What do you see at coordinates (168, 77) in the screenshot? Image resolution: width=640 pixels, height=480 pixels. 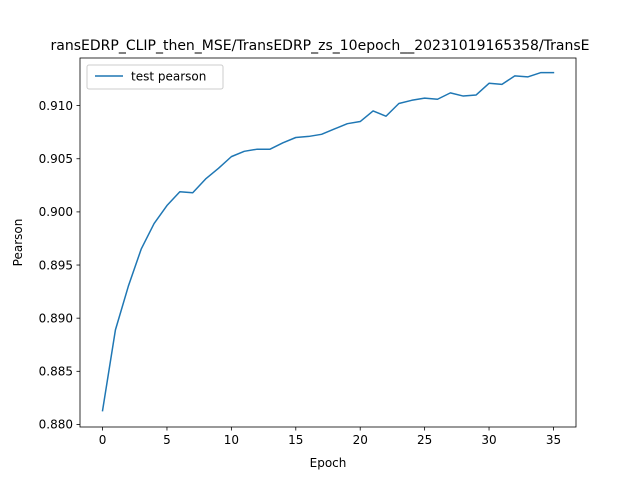 I see `legend-label: test pearson` at bounding box center [168, 77].